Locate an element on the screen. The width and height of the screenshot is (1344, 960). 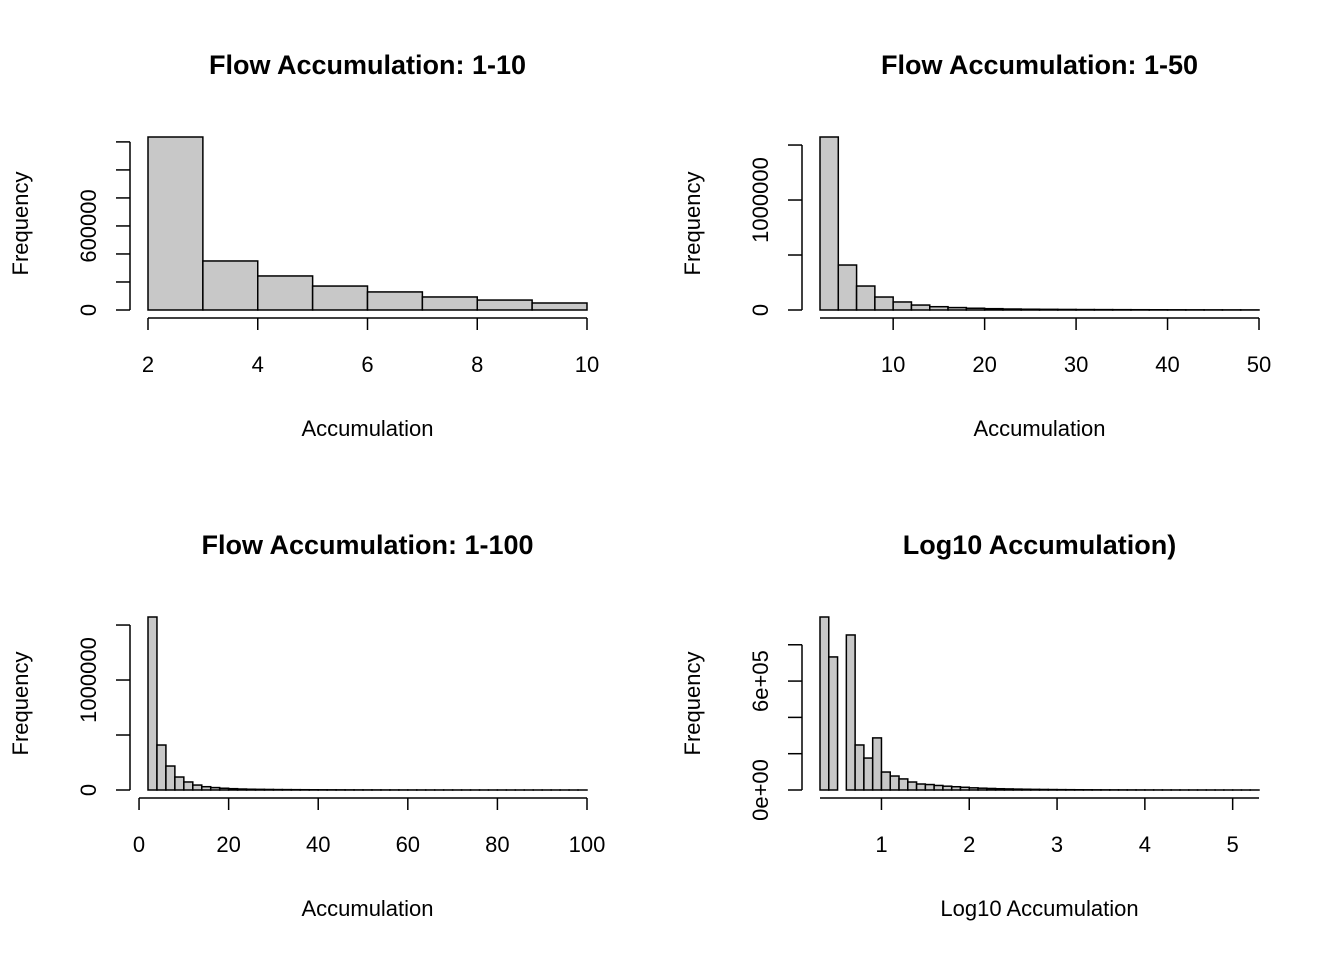
x-tick-label: 50 is located at coordinates (1259, 364).